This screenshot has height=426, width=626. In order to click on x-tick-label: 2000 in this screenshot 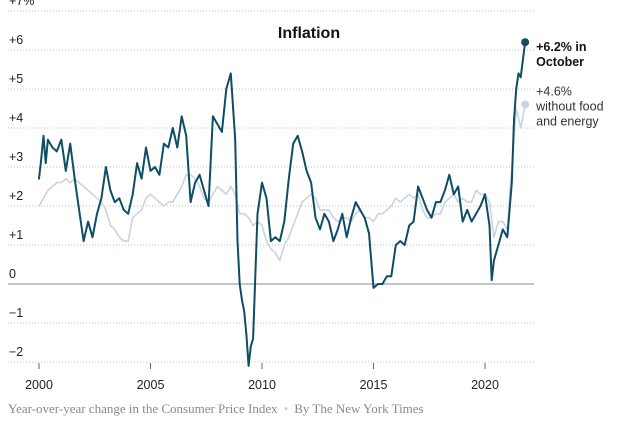, I will do `click(39, 385)`.